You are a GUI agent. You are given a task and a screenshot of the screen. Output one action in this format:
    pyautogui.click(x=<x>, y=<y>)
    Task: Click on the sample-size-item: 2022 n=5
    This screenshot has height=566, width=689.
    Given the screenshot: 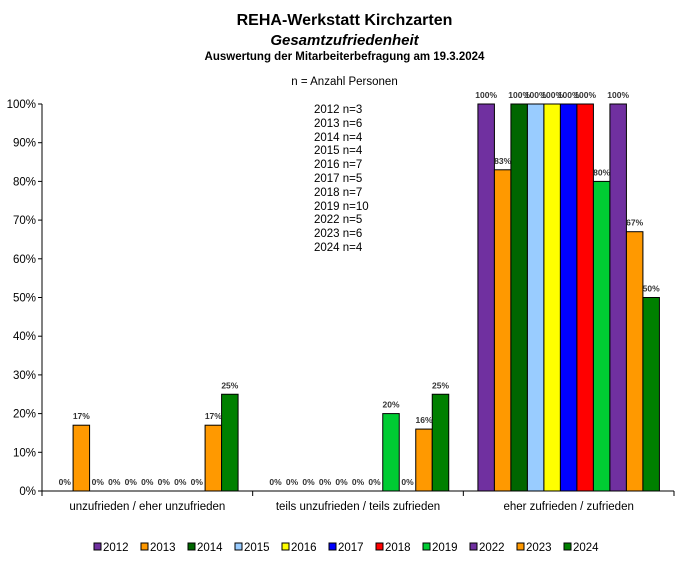 What is the action you would take?
    pyautogui.click(x=338, y=220)
    